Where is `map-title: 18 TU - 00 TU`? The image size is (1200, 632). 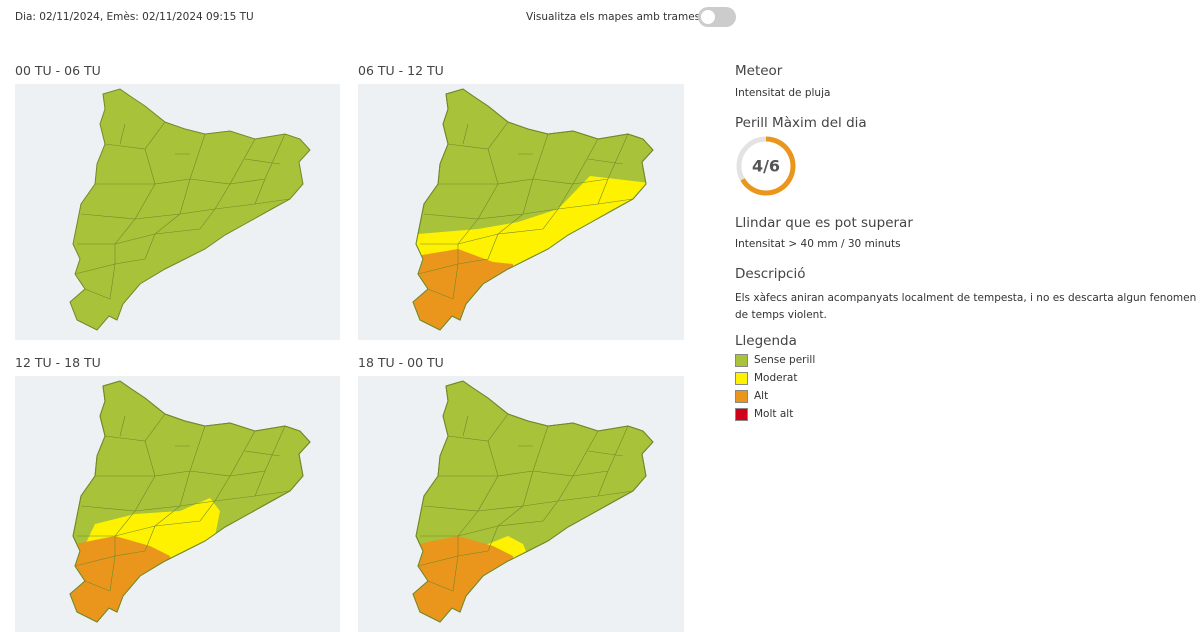 map-title: 18 TU - 00 TU is located at coordinates (401, 362).